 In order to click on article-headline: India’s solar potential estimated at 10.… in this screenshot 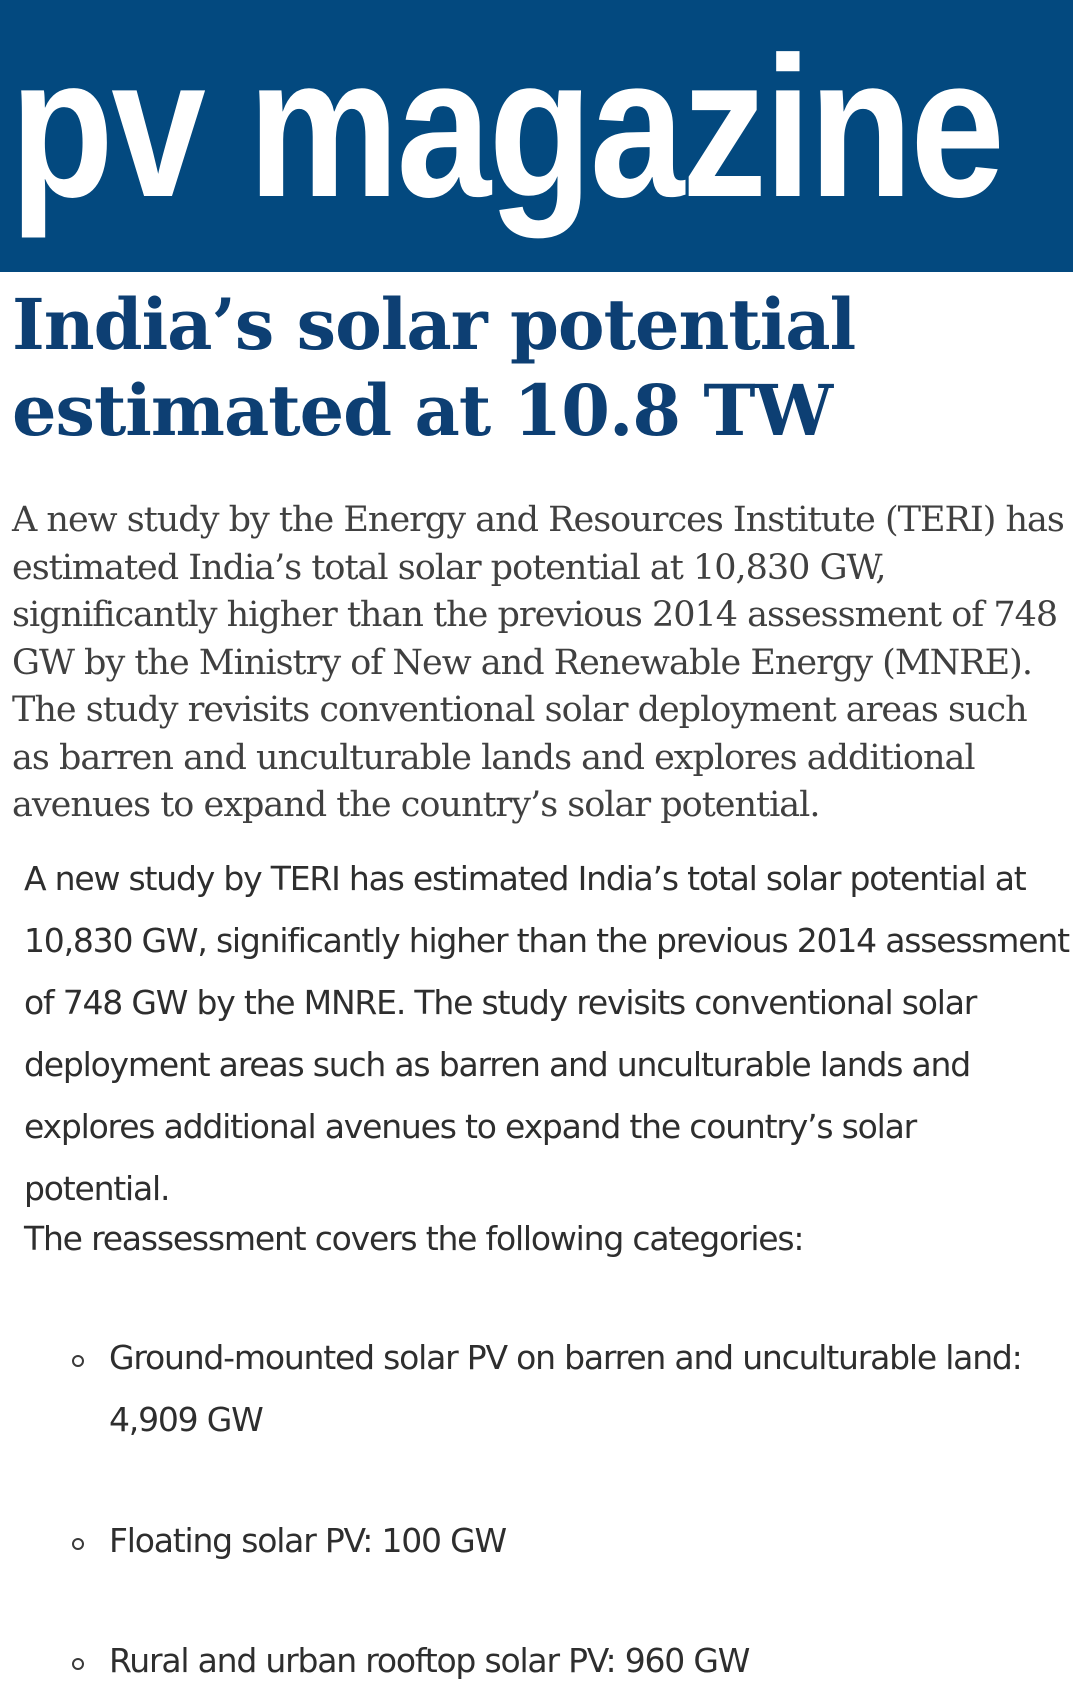, I will do `click(434, 367)`.